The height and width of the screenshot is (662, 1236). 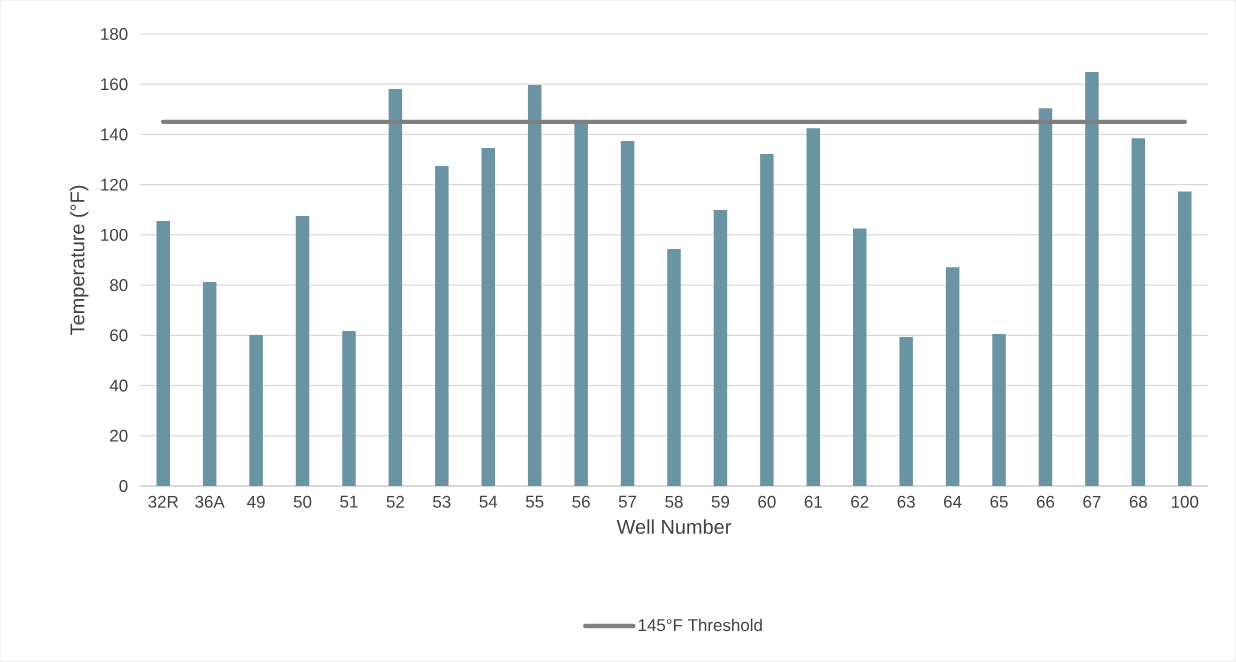 What do you see at coordinates (119, 435) in the screenshot?
I see `y-tick-label: 20` at bounding box center [119, 435].